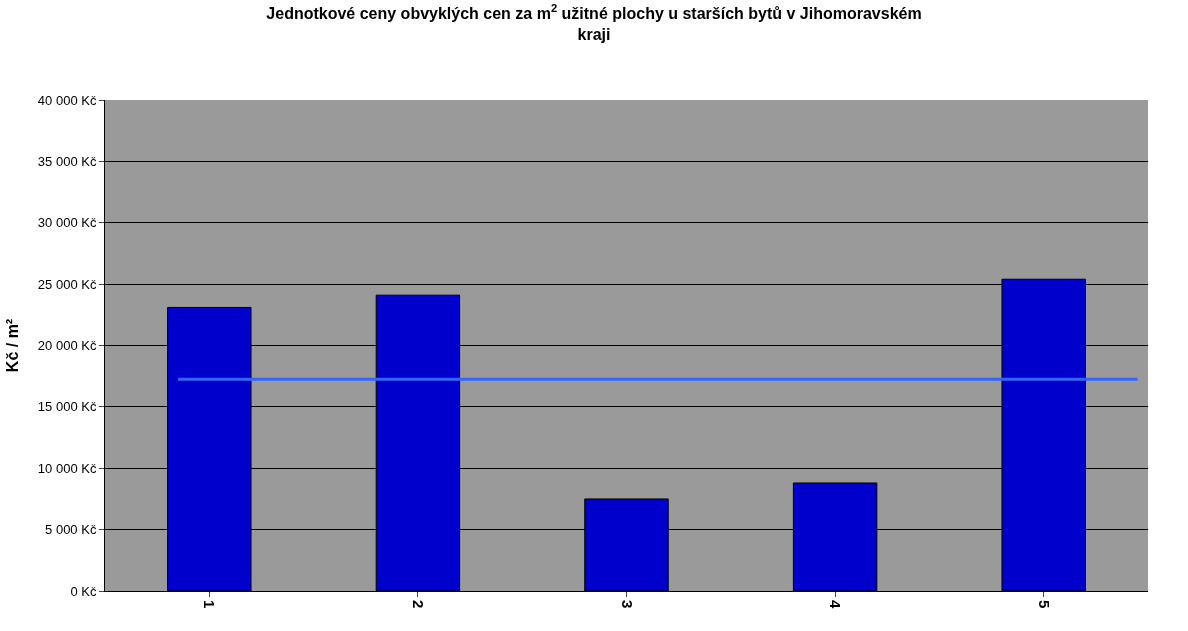 The width and height of the screenshot is (1188, 631). I want to click on y-tick-label: 35 000 Kč, so click(67, 161).